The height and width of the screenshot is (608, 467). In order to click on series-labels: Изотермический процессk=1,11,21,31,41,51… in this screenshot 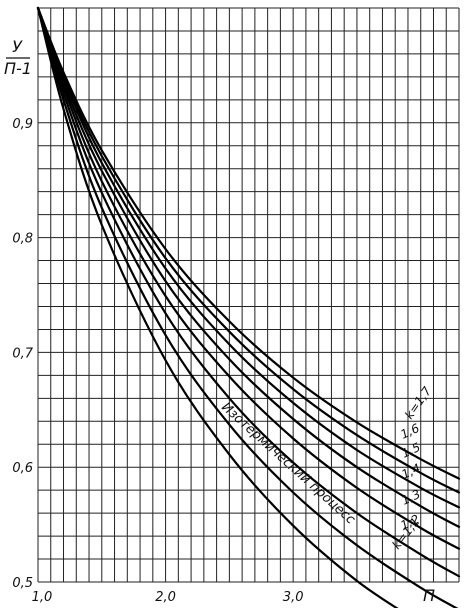, I will do `click(326, 468)`.